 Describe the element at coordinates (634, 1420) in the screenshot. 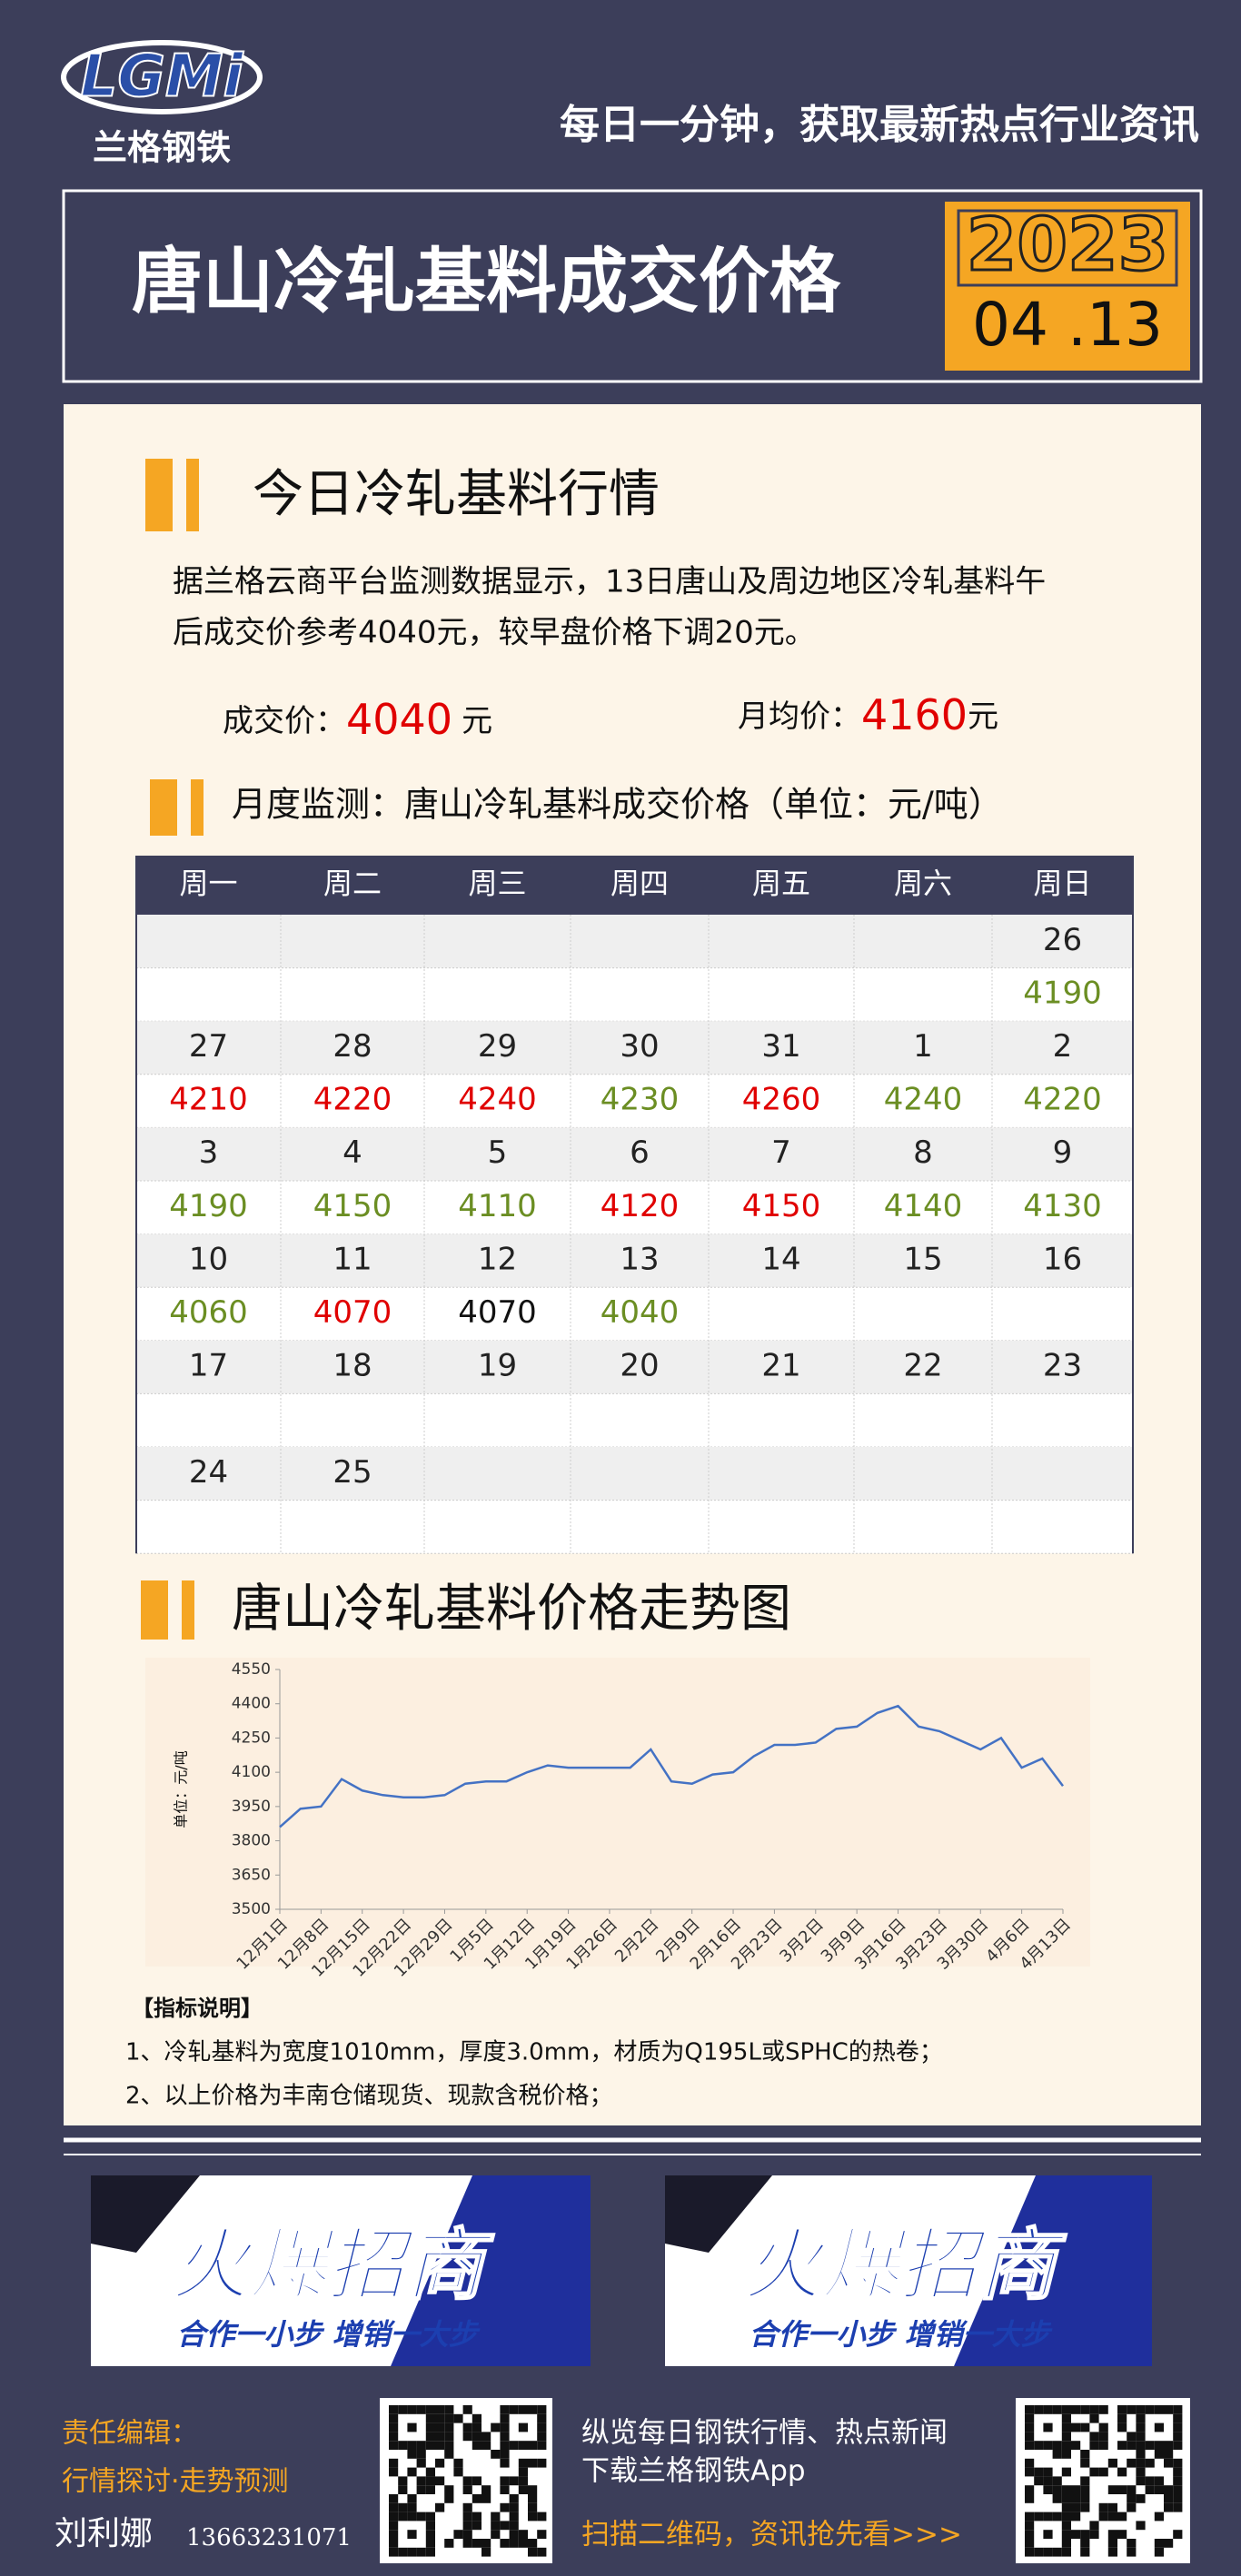

I see `price-row` at that location.